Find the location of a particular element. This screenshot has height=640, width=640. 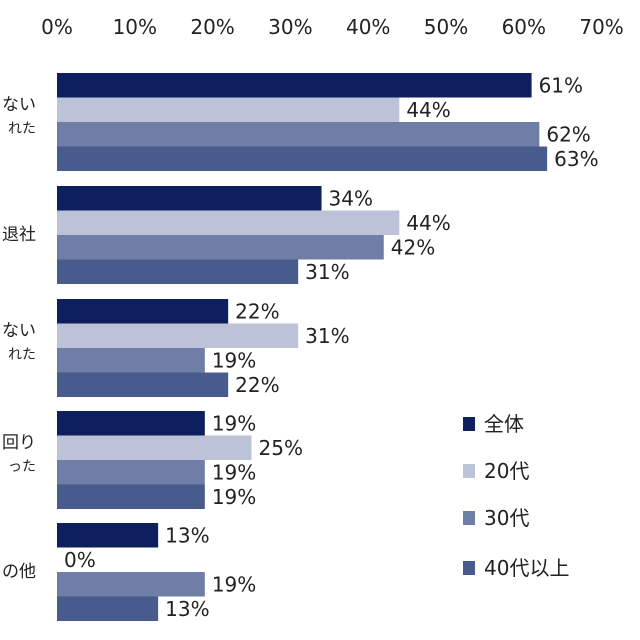

bar-group: 13%0%19%13% is located at coordinates (156, 572).